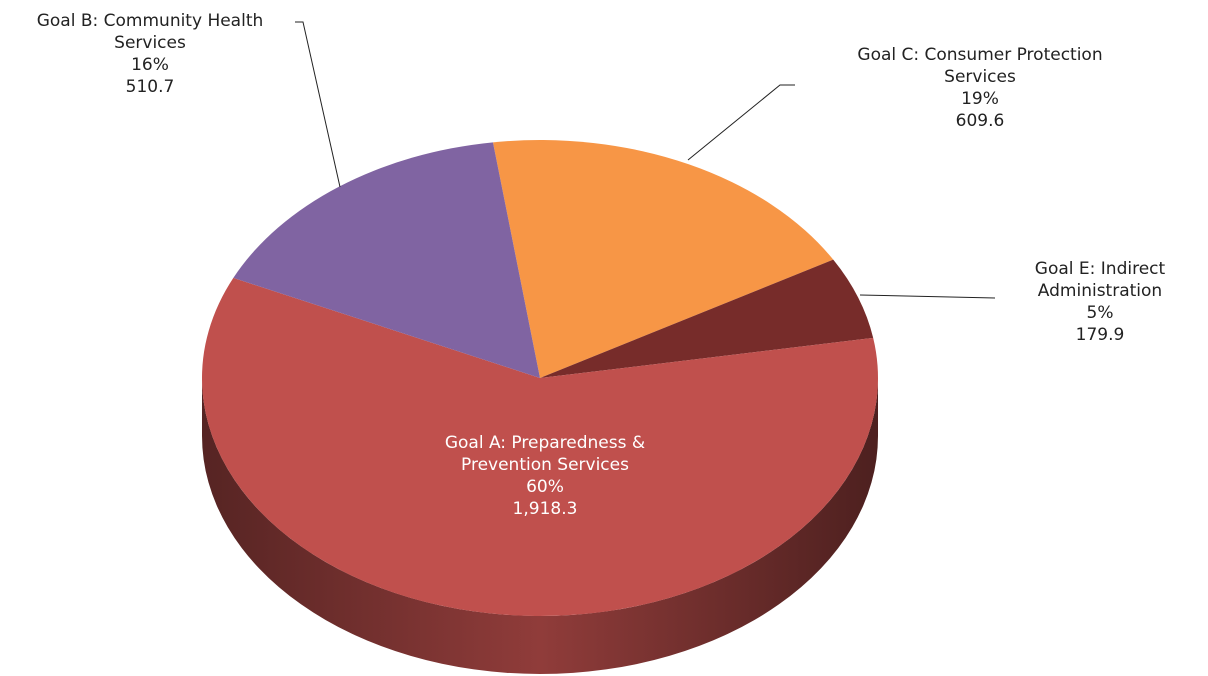 Image resolution: width=1208 pixels, height=676 pixels. Describe the element at coordinates (1100, 302) in the screenshot. I see `data-label: Goal E: Indirect Administration 5% 179.9` at that location.